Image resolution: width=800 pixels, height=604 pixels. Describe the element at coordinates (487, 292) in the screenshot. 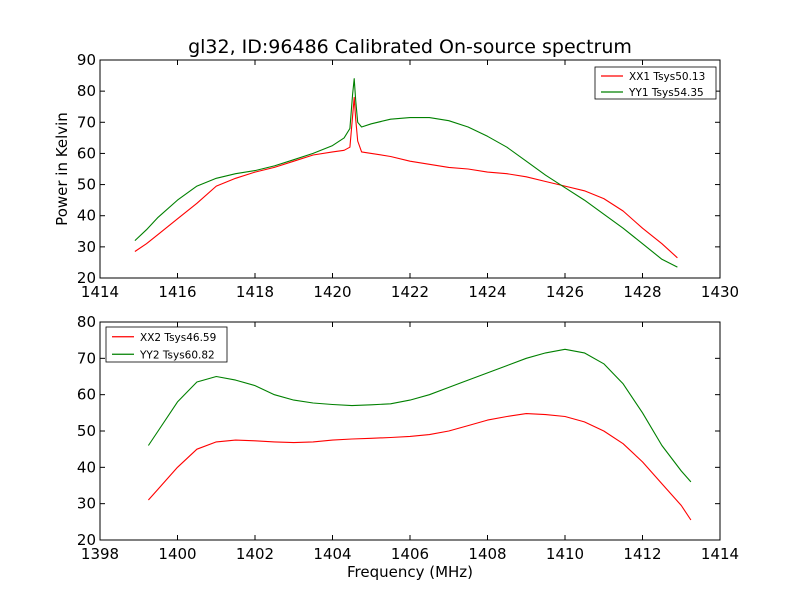

I see `x-tick-label: 1424` at that location.